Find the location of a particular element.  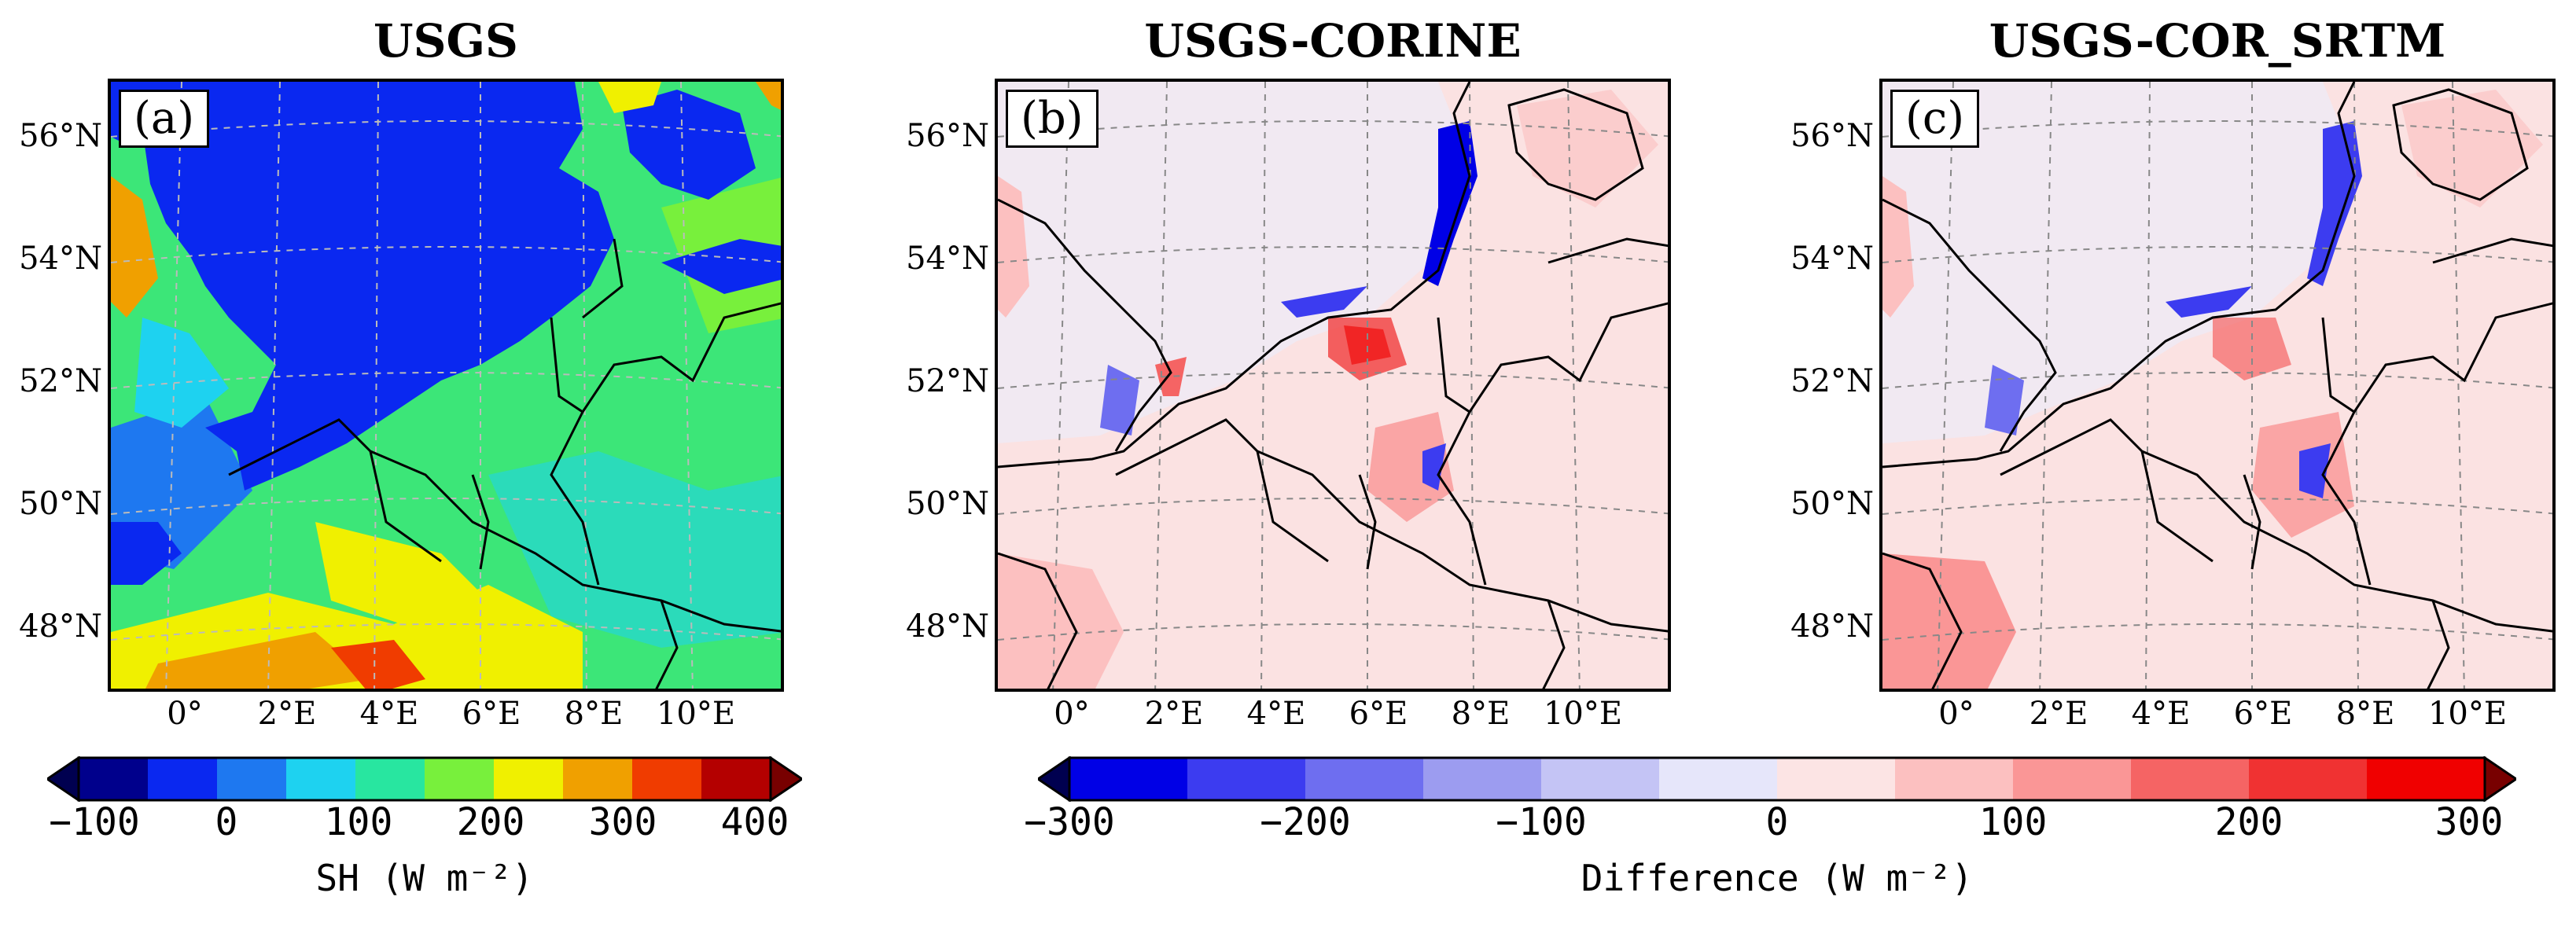

lon-label-10-b: 10°E is located at coordinates (1583, 714).